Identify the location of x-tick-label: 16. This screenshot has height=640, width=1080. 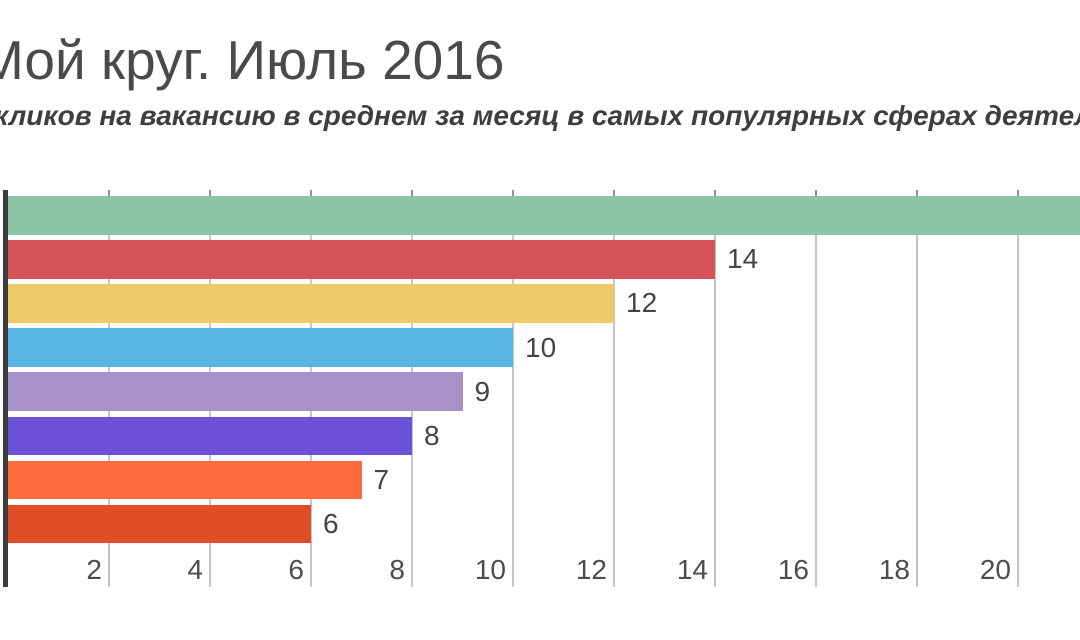
(793, 569).